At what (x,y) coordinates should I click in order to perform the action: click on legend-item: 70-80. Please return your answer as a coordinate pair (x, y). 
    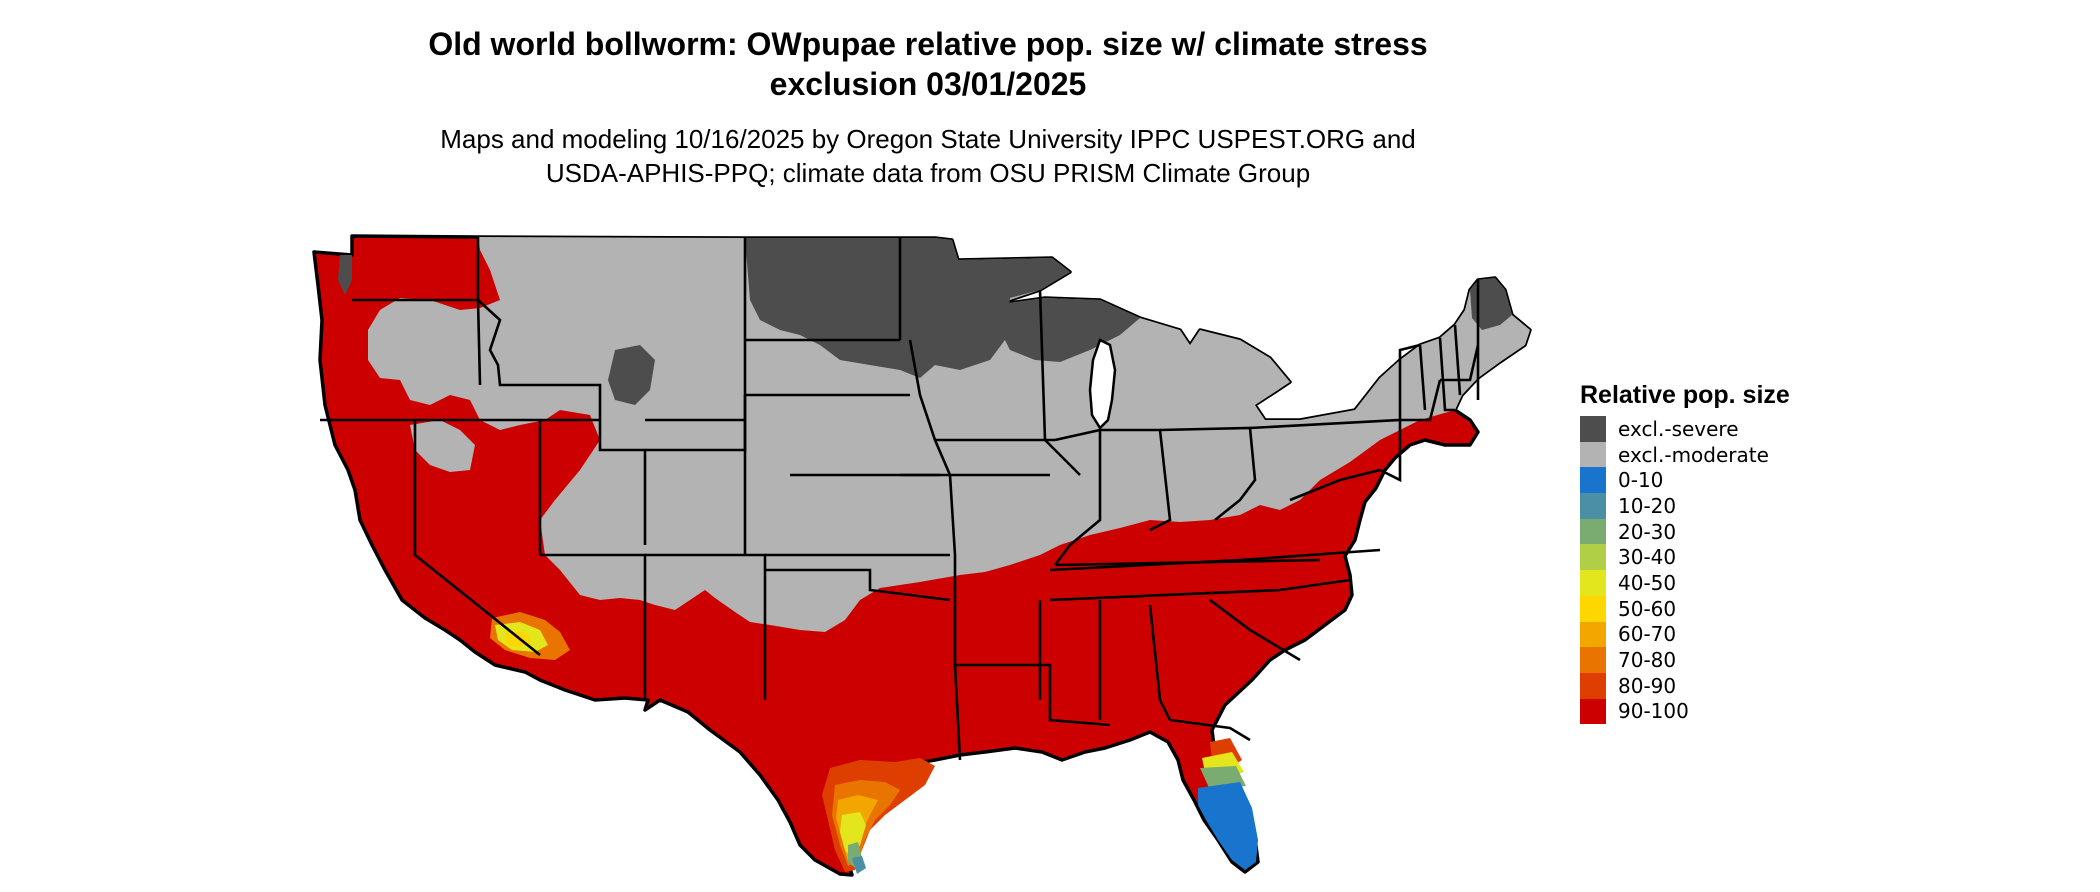
    Looking at the image, I should click on (1685, 660).